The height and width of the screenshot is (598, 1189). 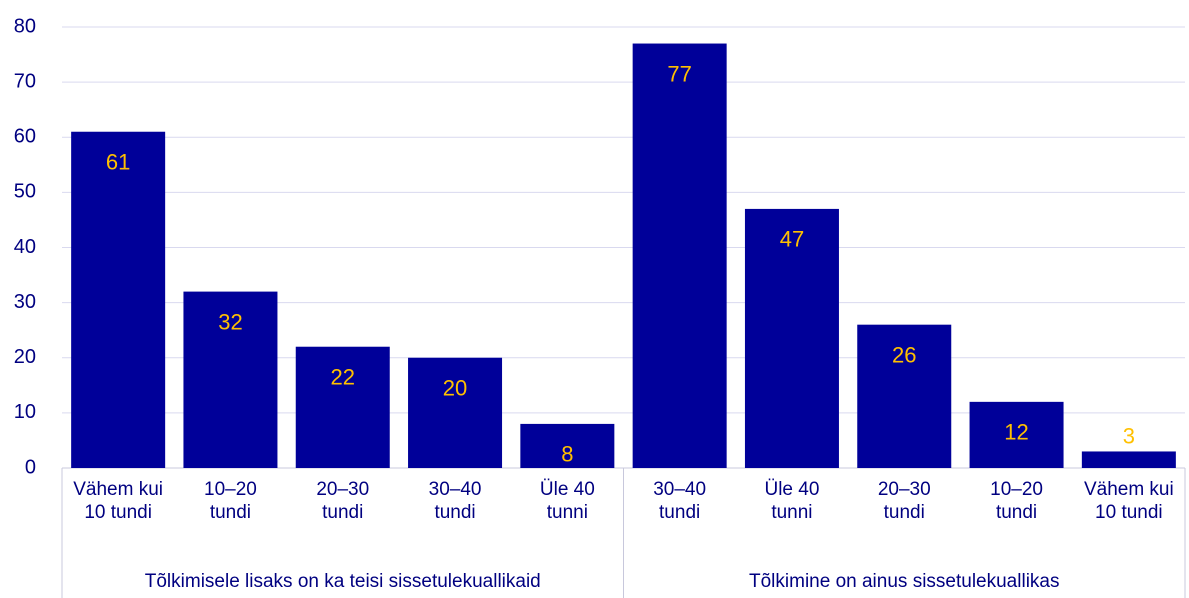 I want to click on value-label: 26, so click(x=904, y=354).